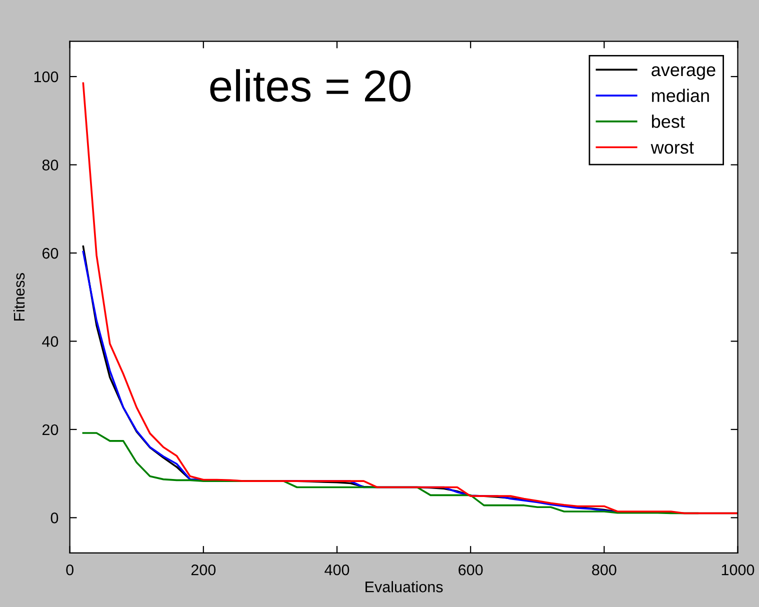  Describe the element at coordinates (70, 570) in the screenshot. I see `x-tick-label: 0` at that location.